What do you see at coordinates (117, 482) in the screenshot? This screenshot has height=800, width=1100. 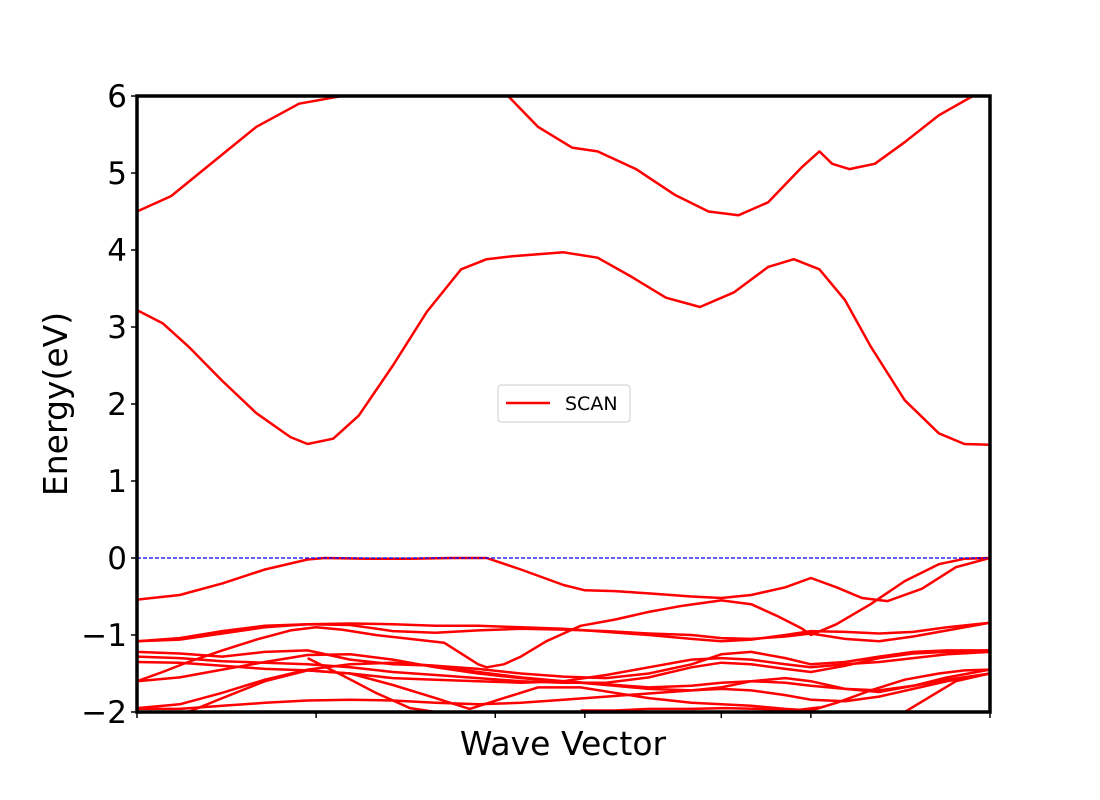 I see `y-tick-label: 1` at bounding box center [117, 482].